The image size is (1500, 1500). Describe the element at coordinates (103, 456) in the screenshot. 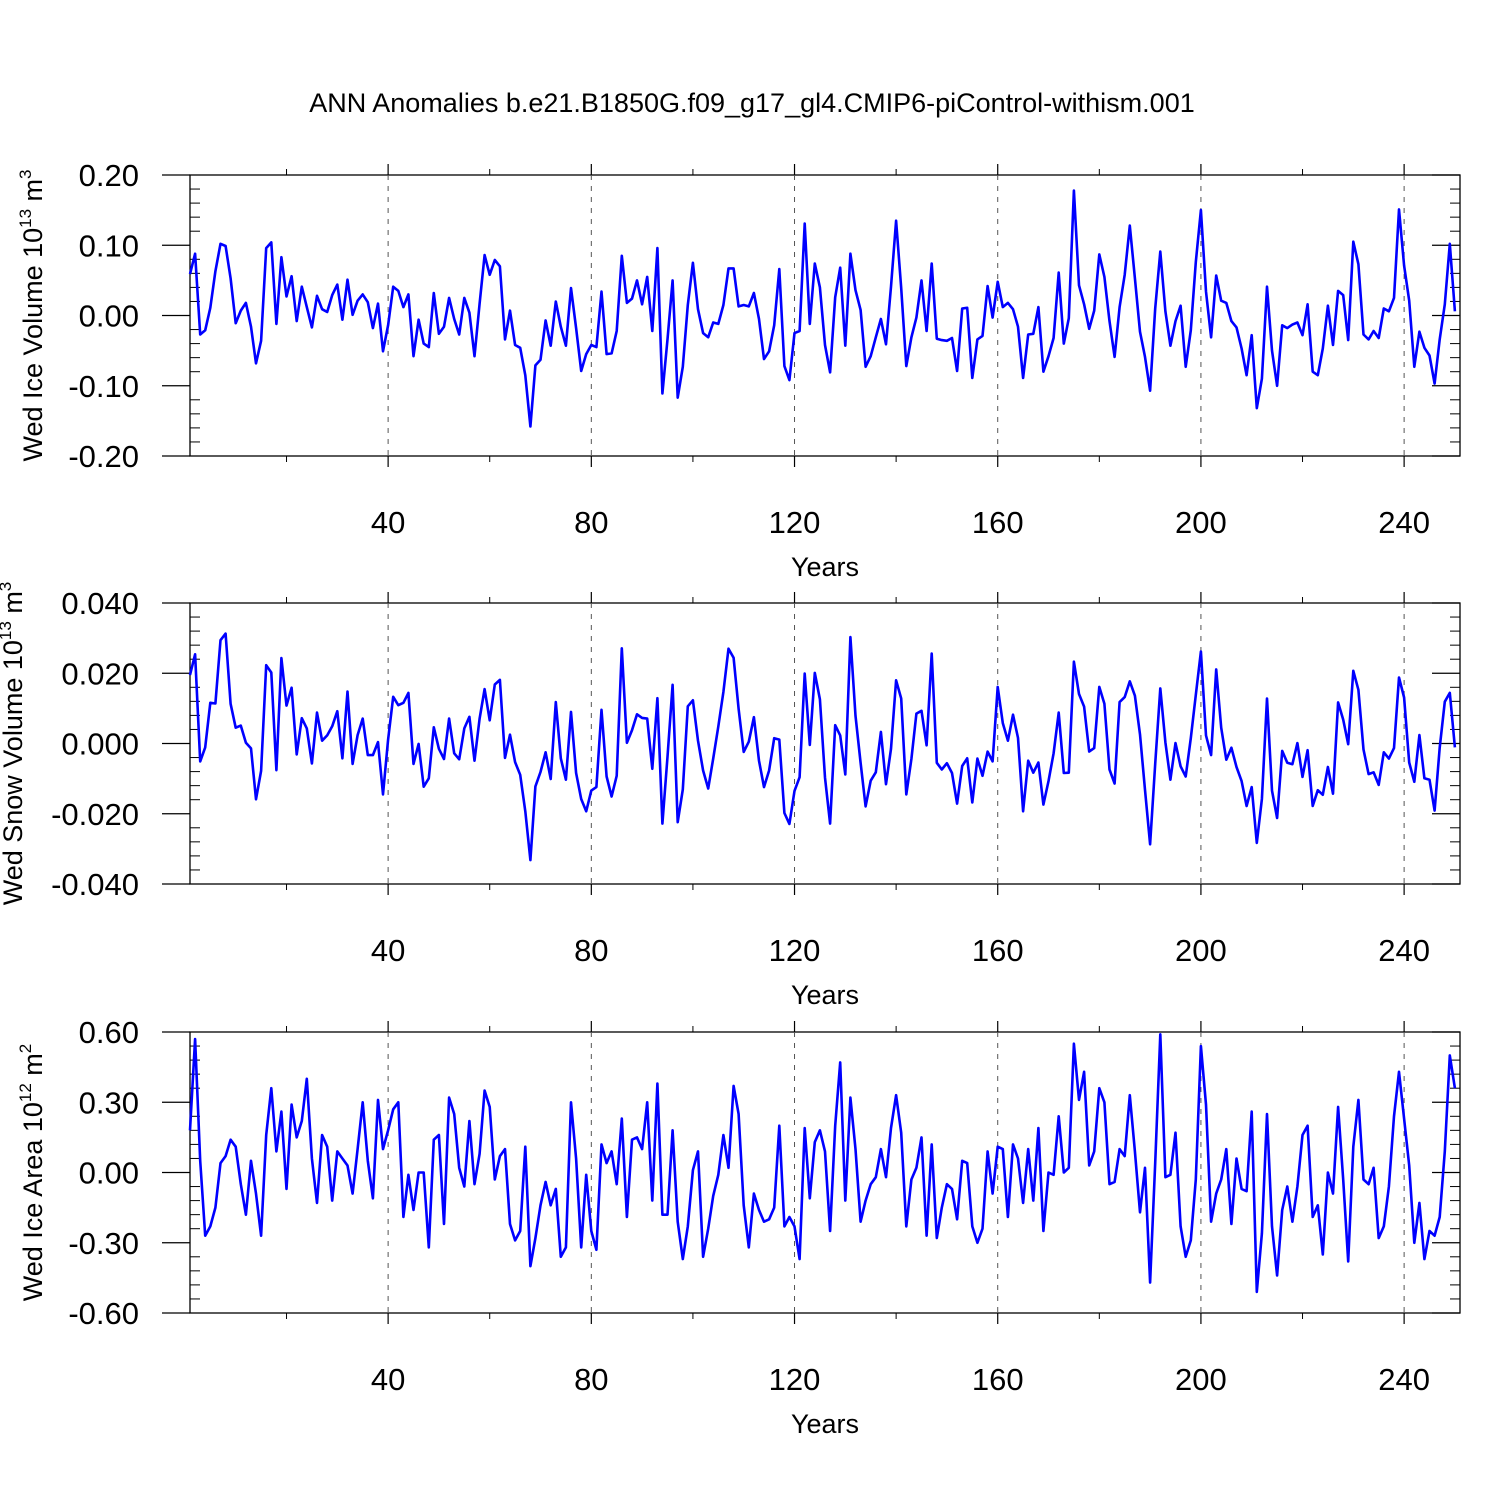

I see `y-tick-label: -0.20` at that location.